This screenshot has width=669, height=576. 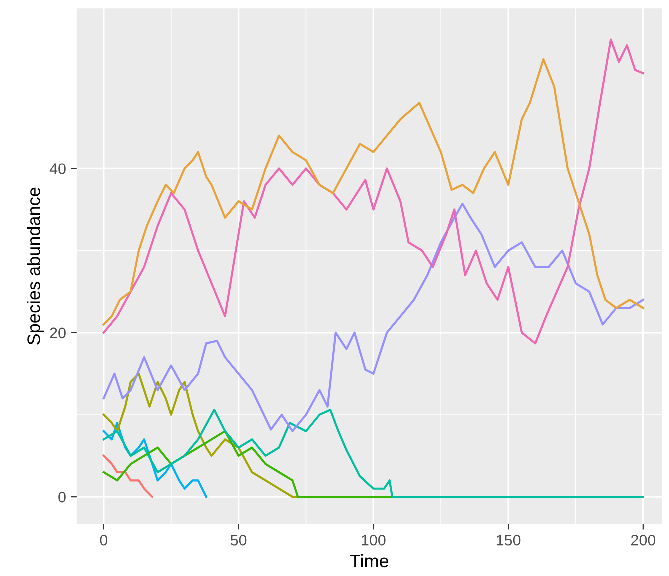 What do you see at coordinates (643, 540) in the screenshot?
I see `x-tick-label: 200` at bounding box center [643, 540].